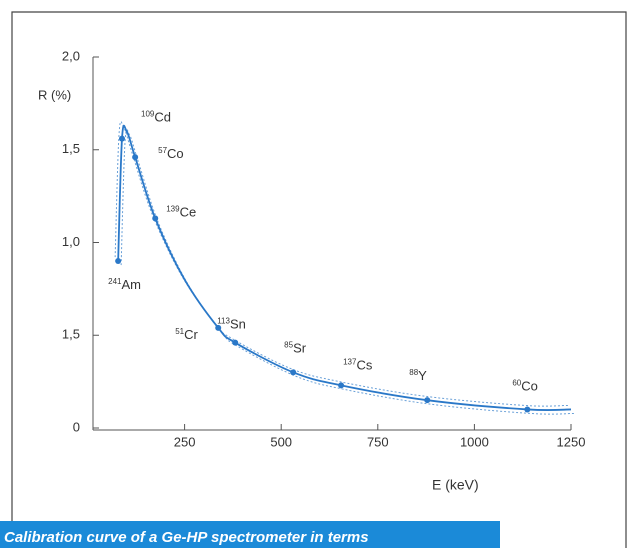 The height and width of the screenshot is (553, 637). What do you see at coordinates (378, 441) in the screenshot?
I see `x-tick-label: 750` at bounding box center [378, 441].